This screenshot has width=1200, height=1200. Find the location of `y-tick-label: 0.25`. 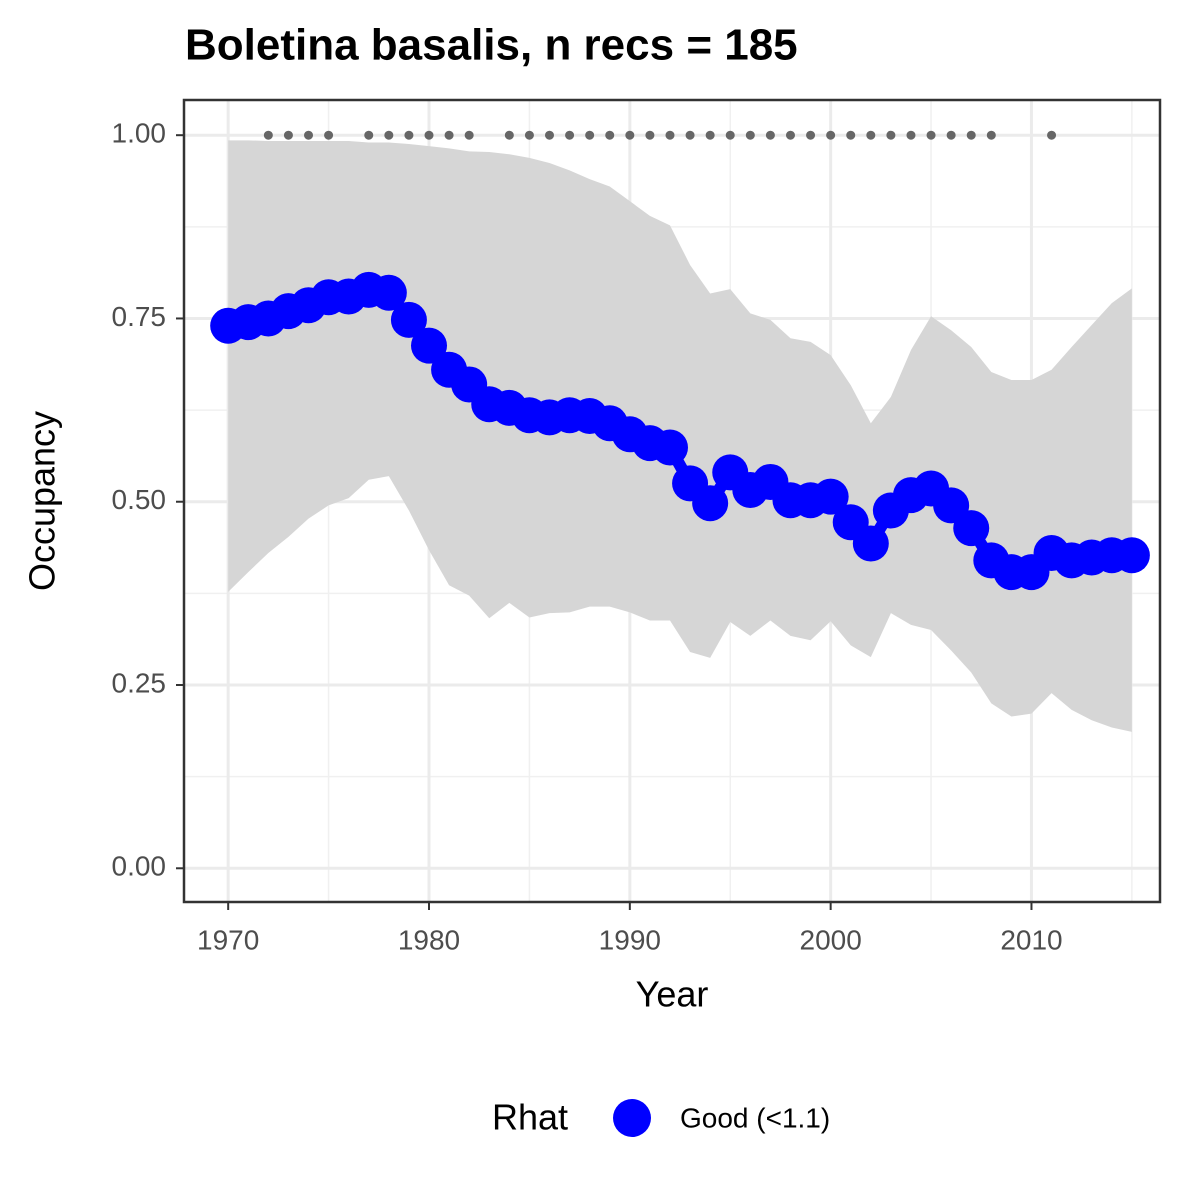

y-tick-label: 0.25 is located at coordinates (139, 682).